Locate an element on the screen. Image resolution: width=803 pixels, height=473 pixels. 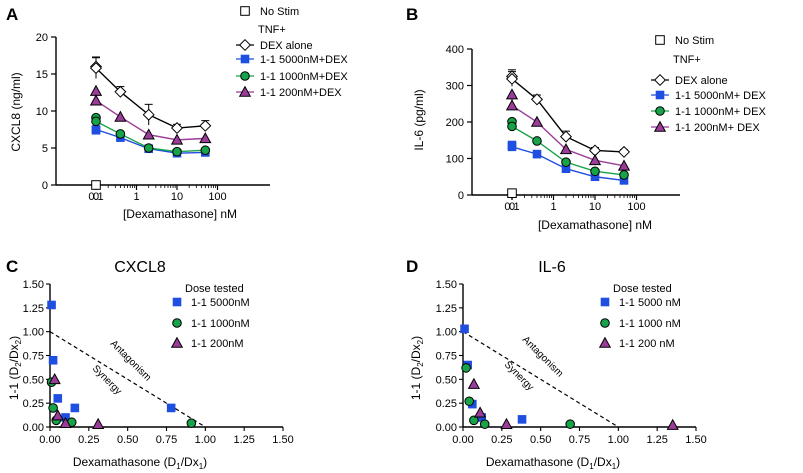
panel-d-ytick-label: 1.50 is located at coordinates (446, 285).